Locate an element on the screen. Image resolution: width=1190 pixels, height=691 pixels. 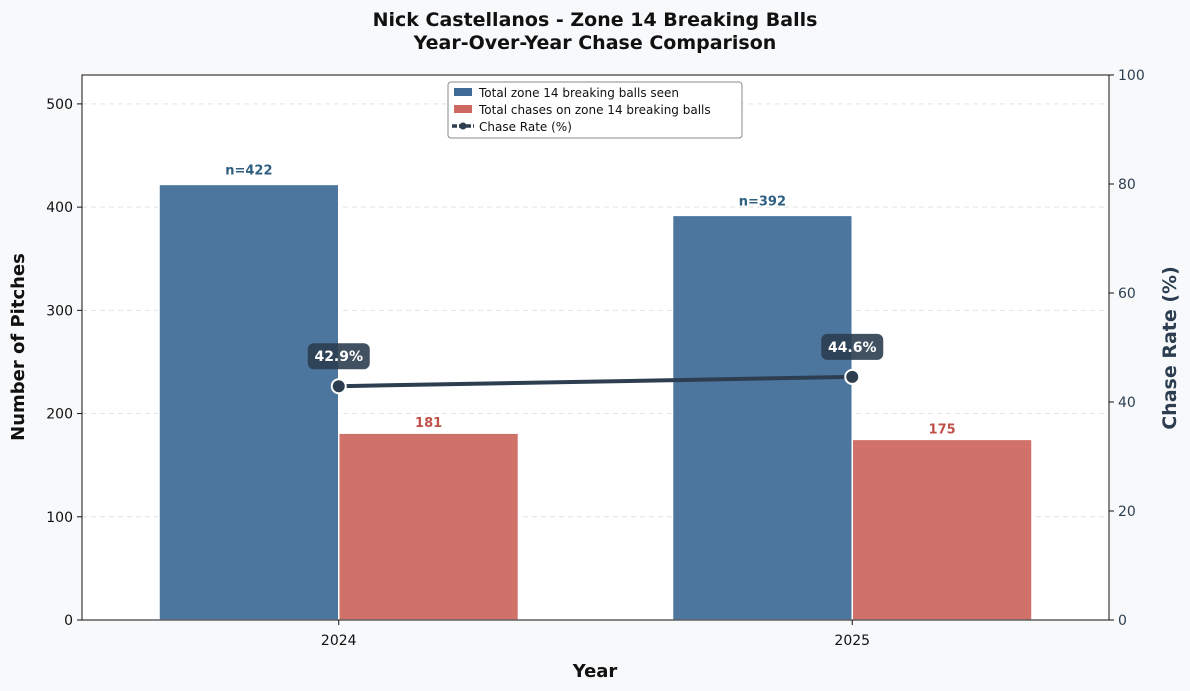
bar-label-seen-2025: n=392 is located at coordinates (762, 201).